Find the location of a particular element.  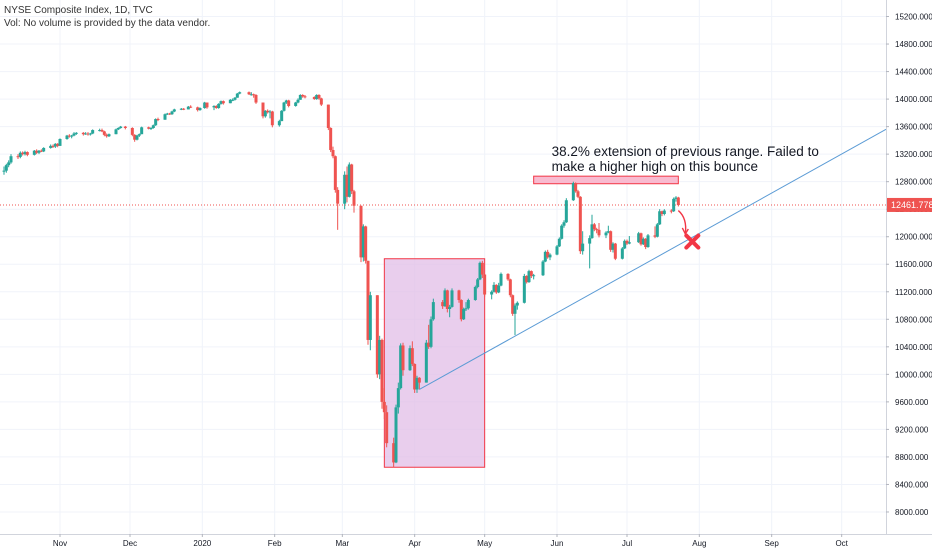

time-tick-label: Jun is located at coordinates (557, 543).